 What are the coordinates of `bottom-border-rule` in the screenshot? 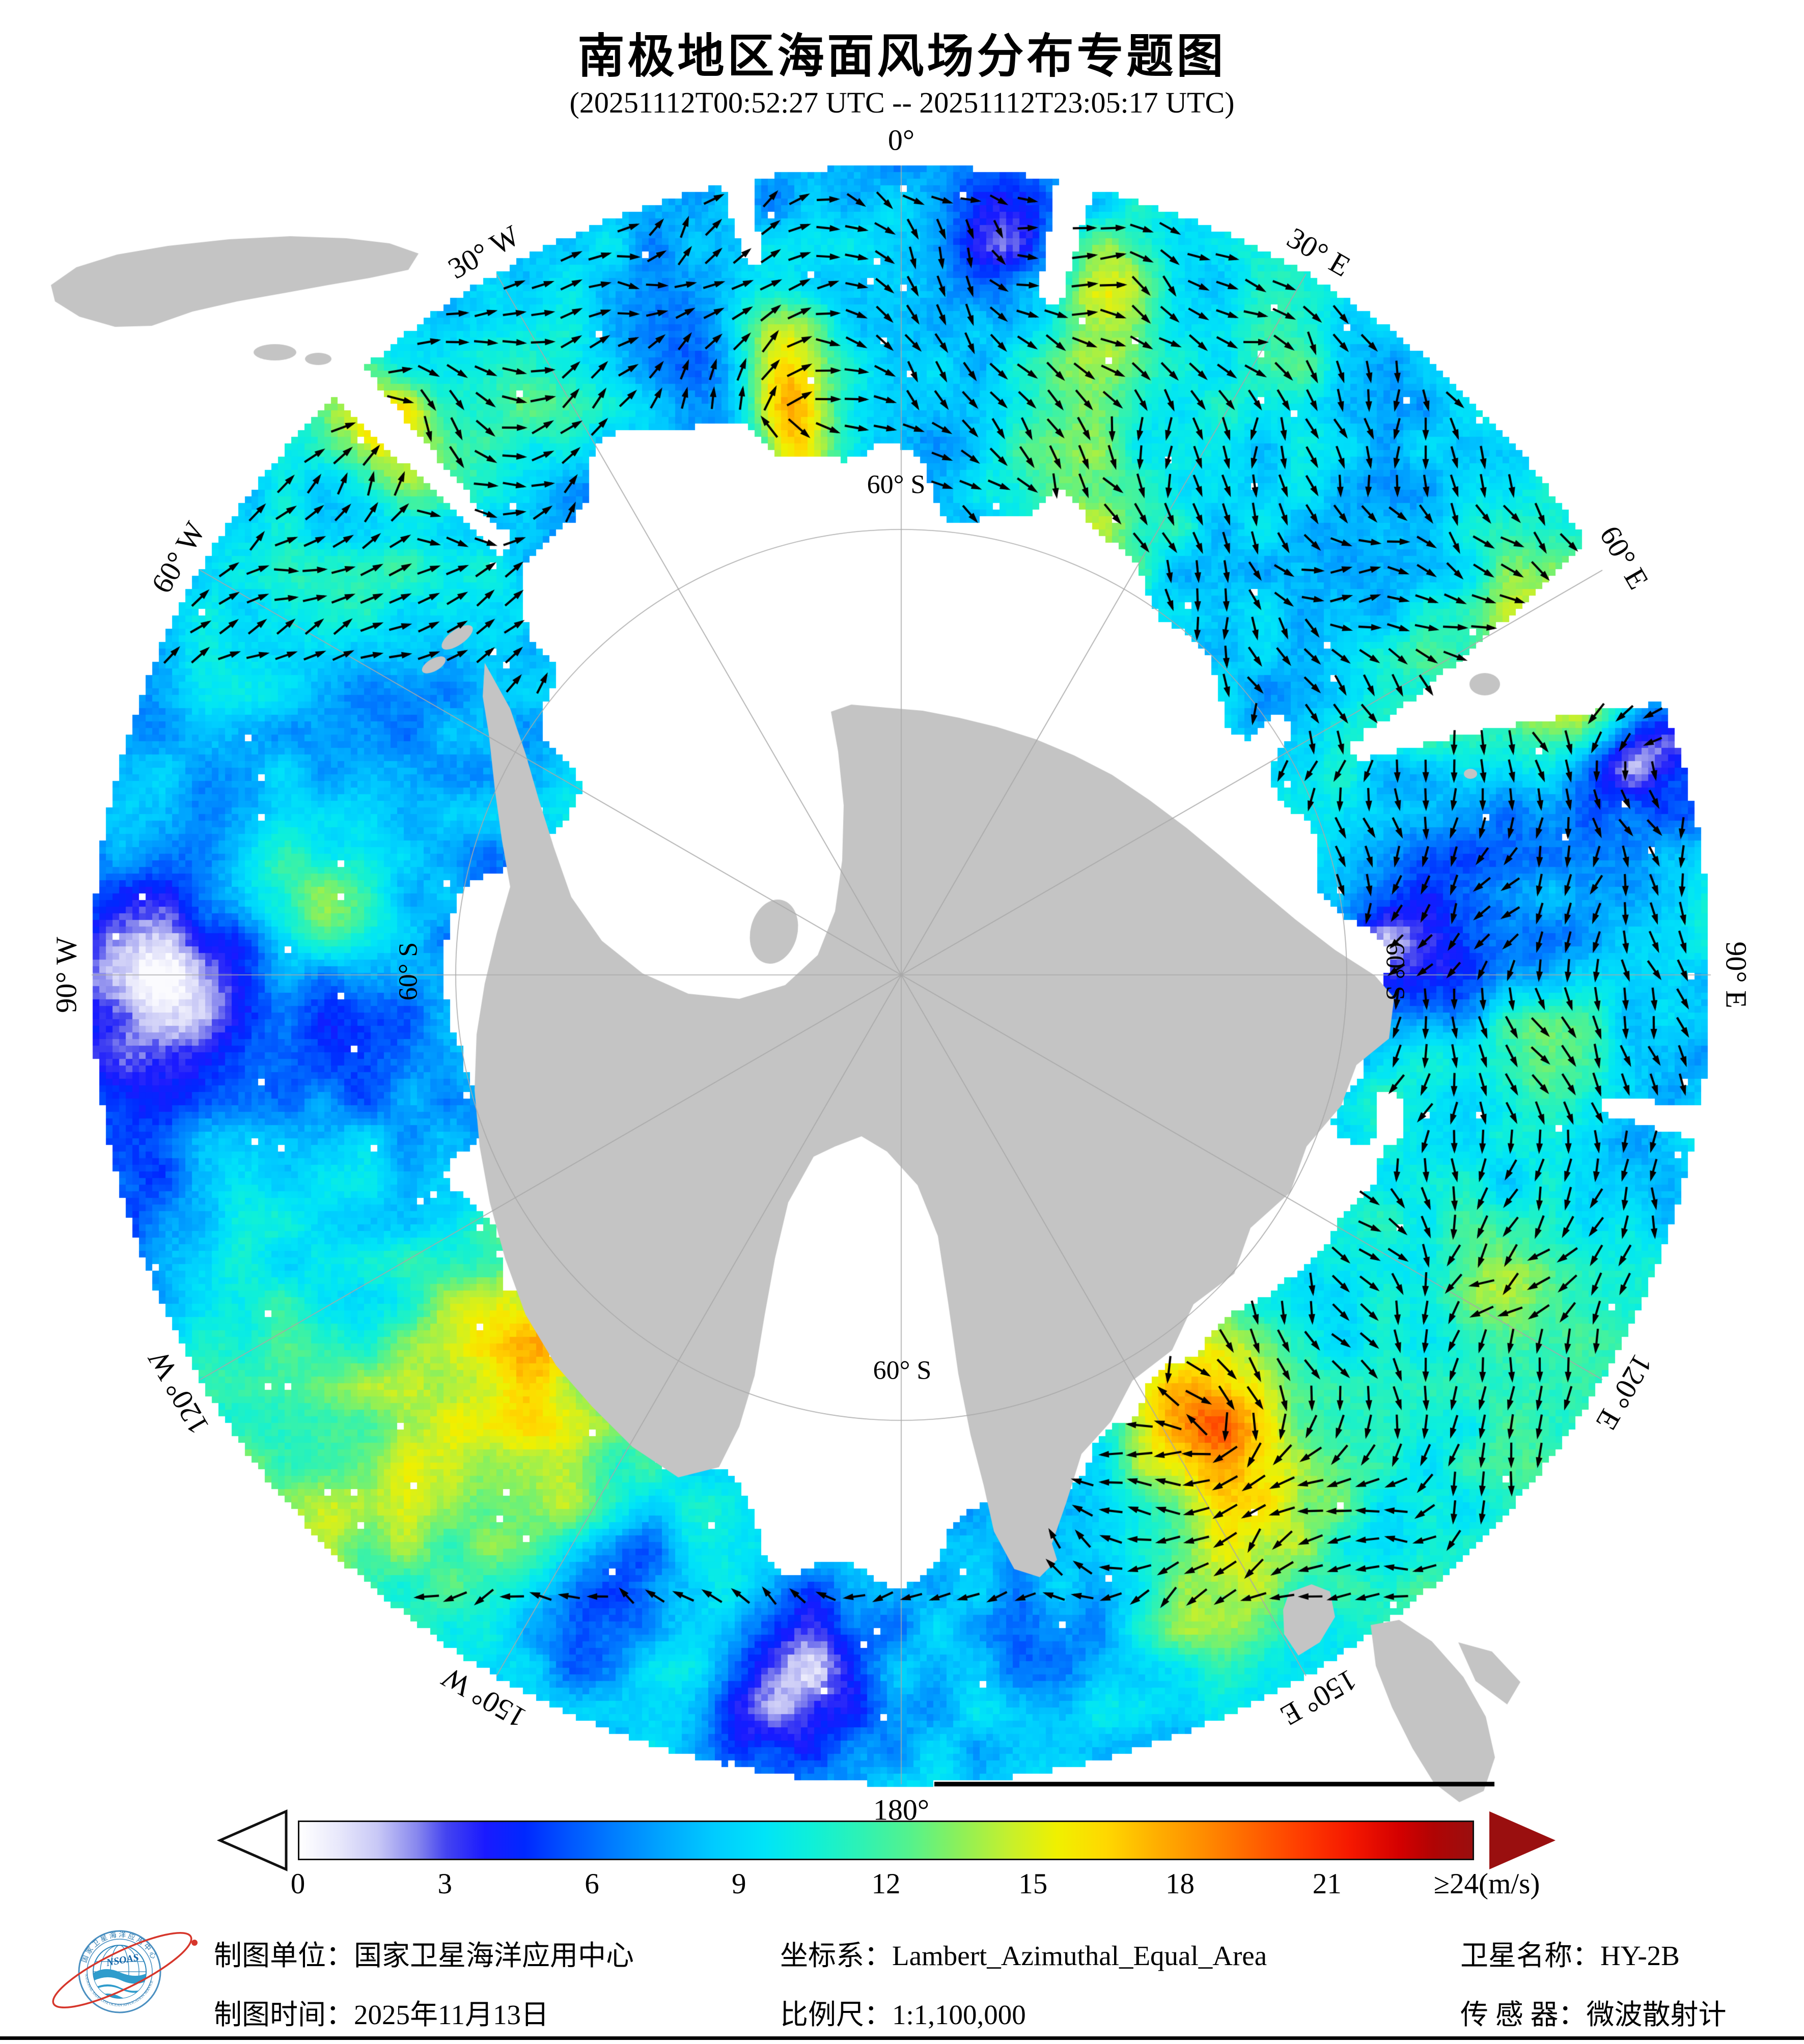 It's located at (902, 2038).